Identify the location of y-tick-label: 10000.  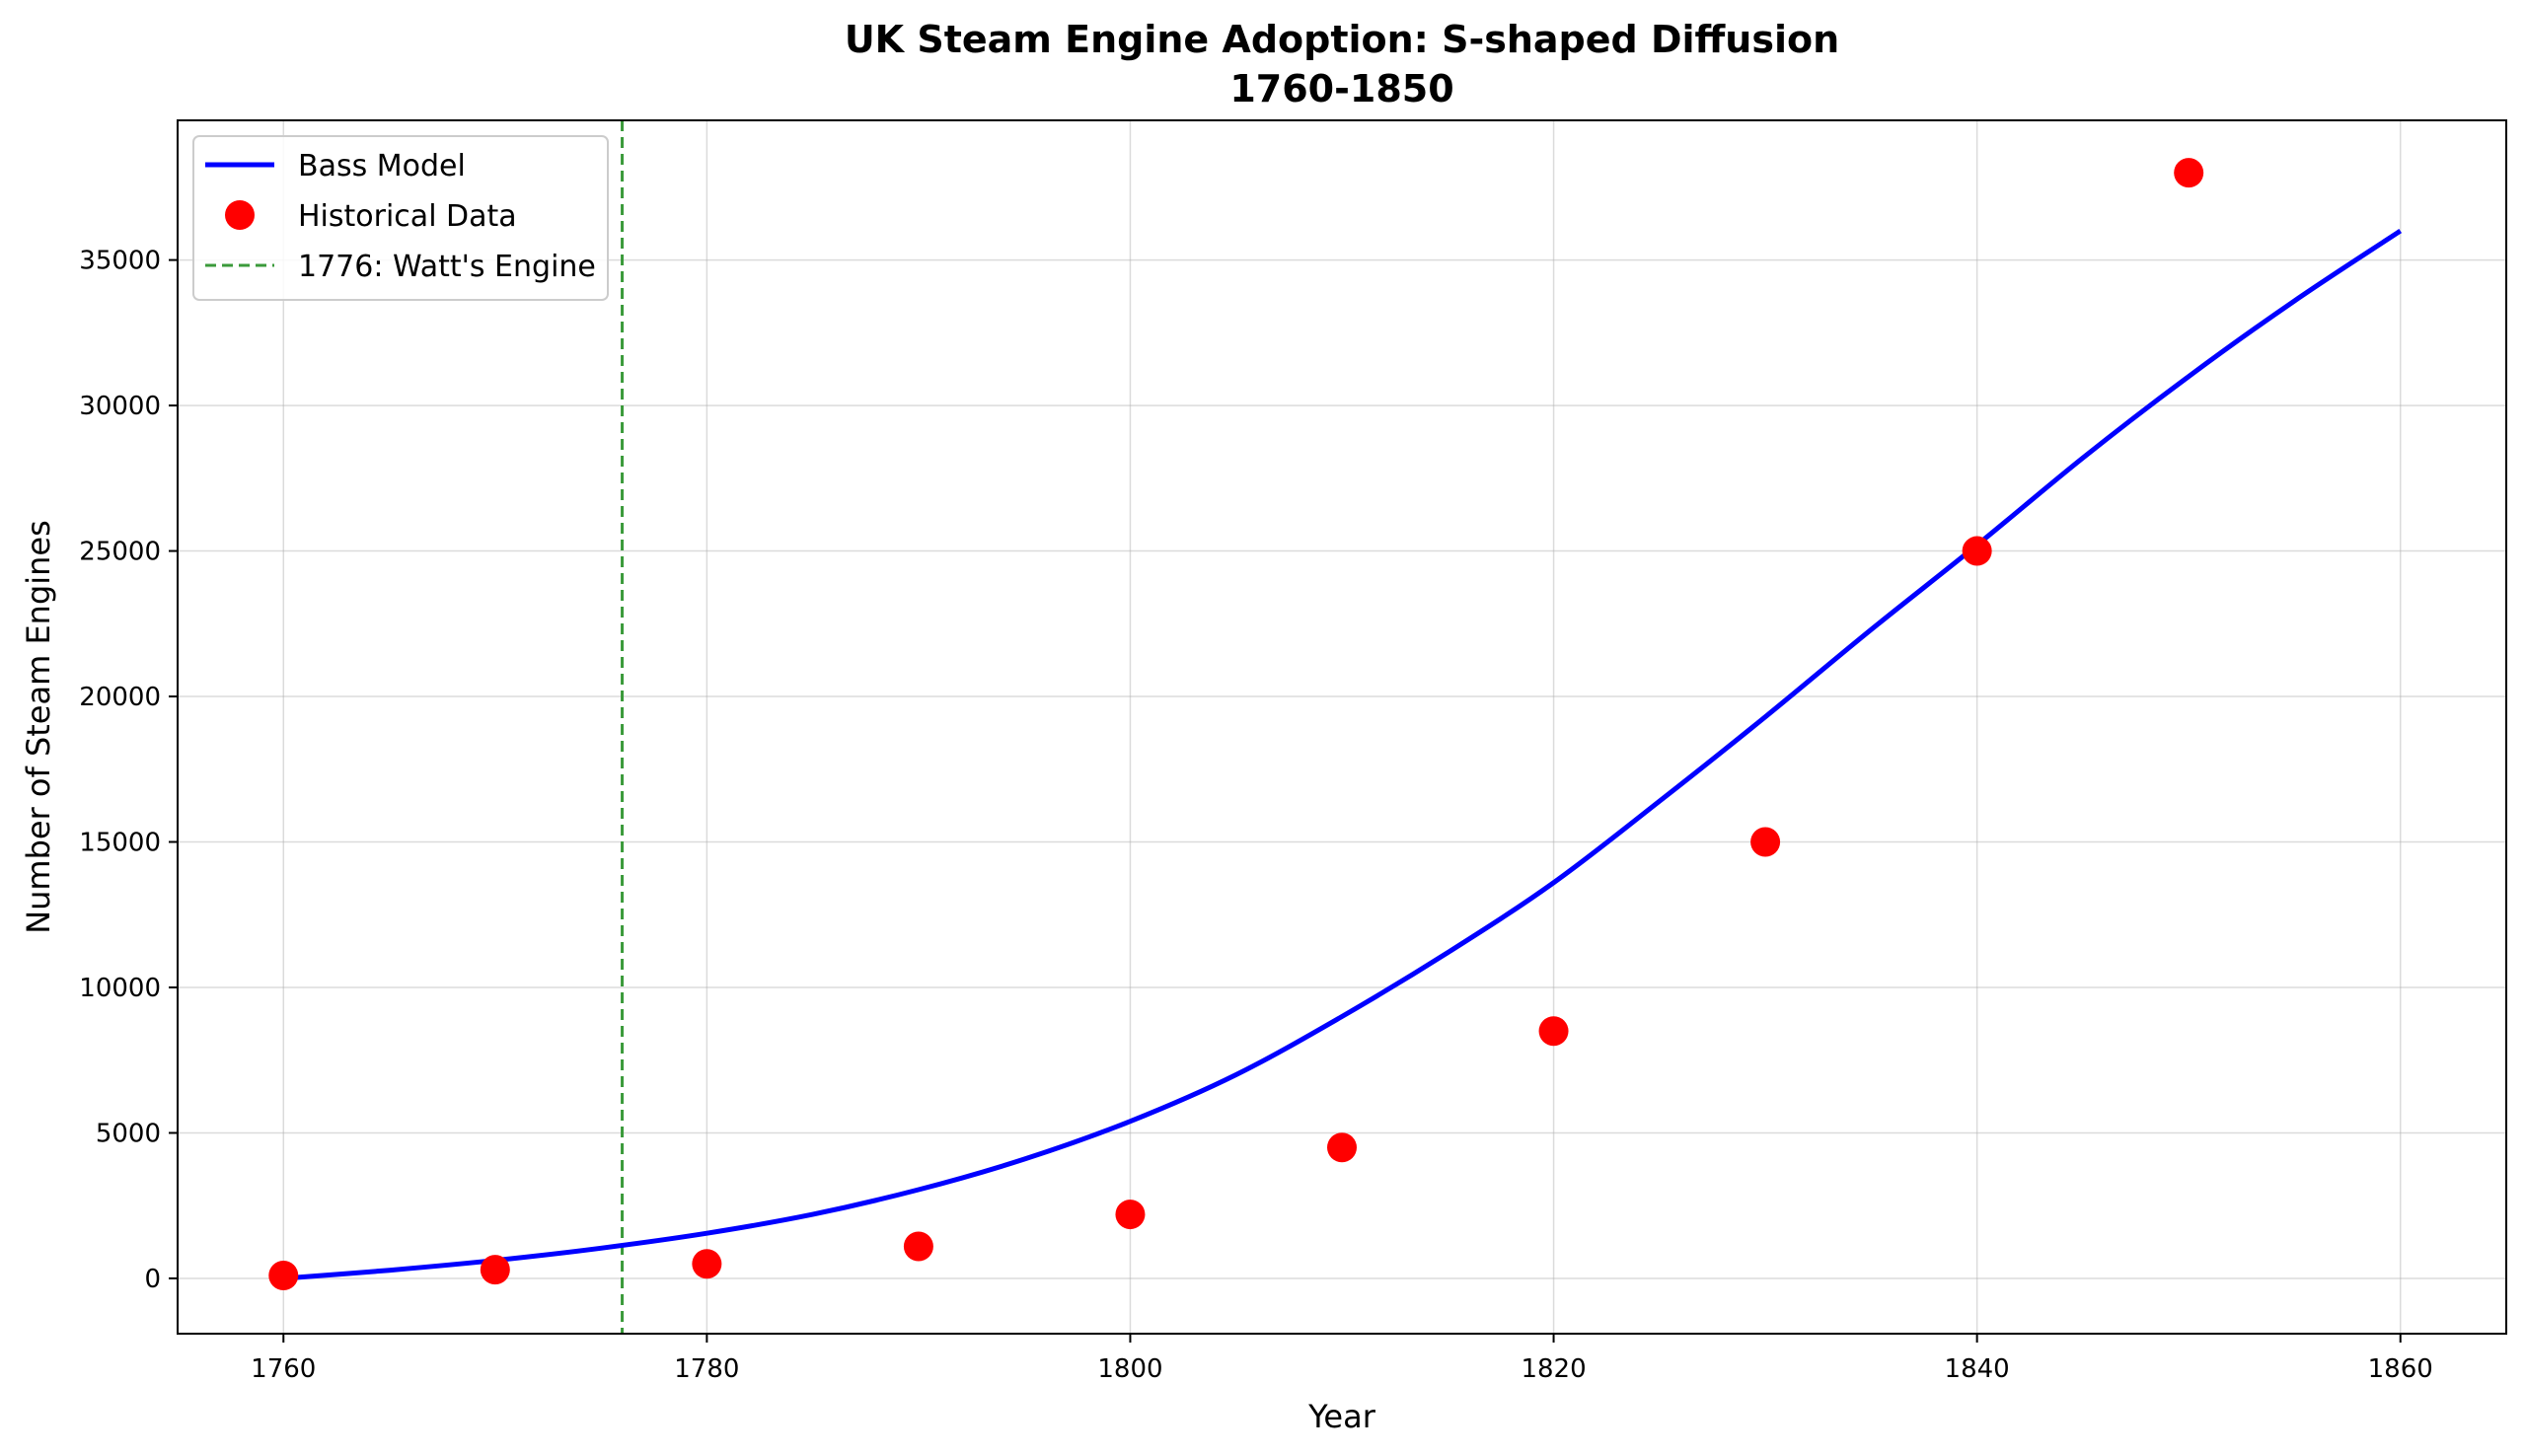
(120, 988).